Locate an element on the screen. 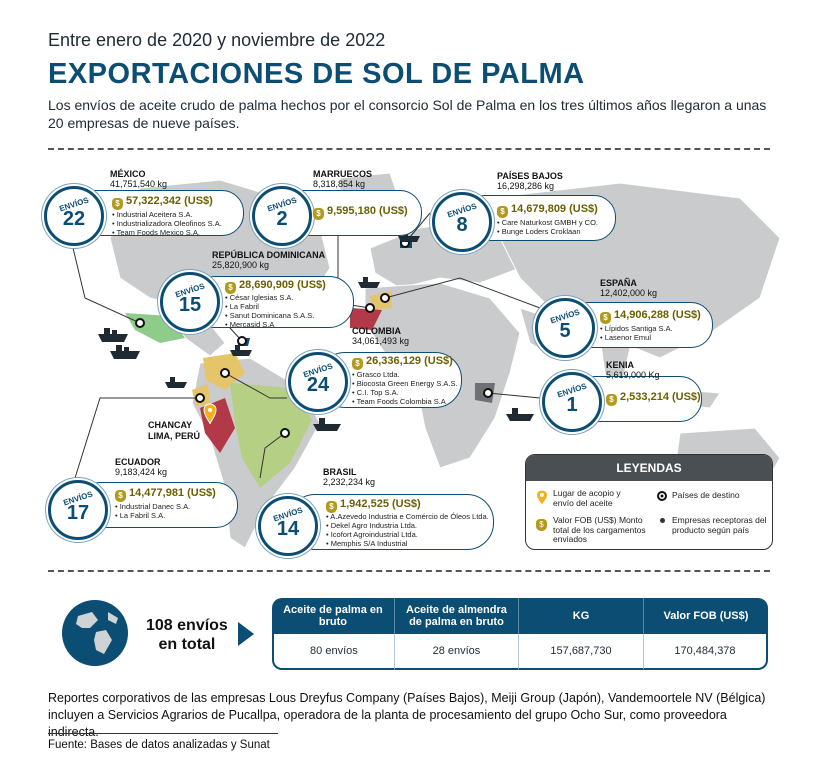 This screenshot has height=769, width=820. envios-count: 14 is located at coordinates (288, 529).